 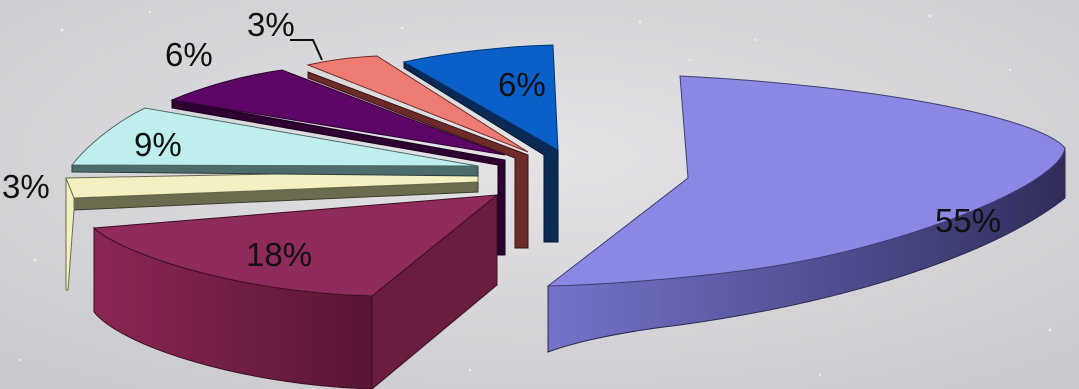 What do you see at coordinates (968, 220) in the screenshot?
I see `data-label: 55%` at bounding box center [968, 220].